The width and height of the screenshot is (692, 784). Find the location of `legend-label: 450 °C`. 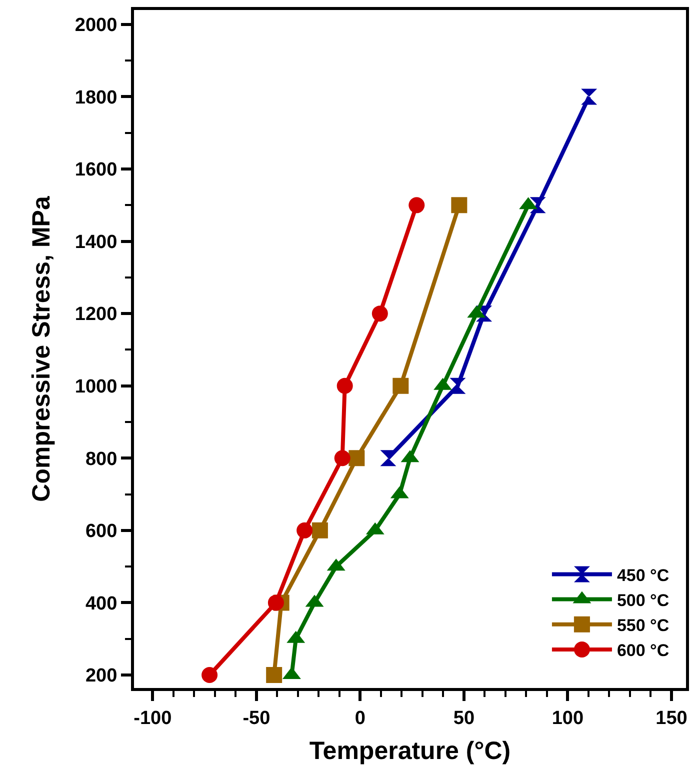

legend-label: 450 °C is located at coordinates (643, 575).